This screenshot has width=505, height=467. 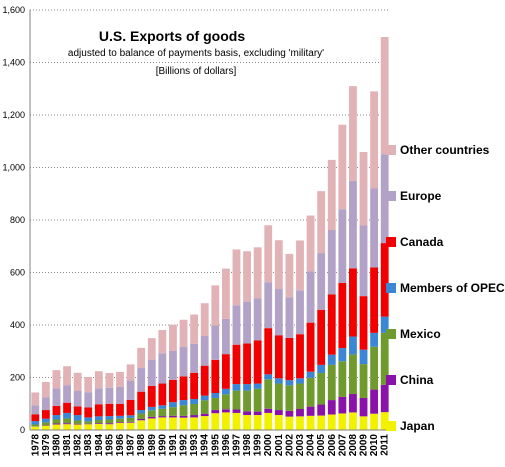 I want to click on x-tick-label: 1986, so click(x=120, y=445).